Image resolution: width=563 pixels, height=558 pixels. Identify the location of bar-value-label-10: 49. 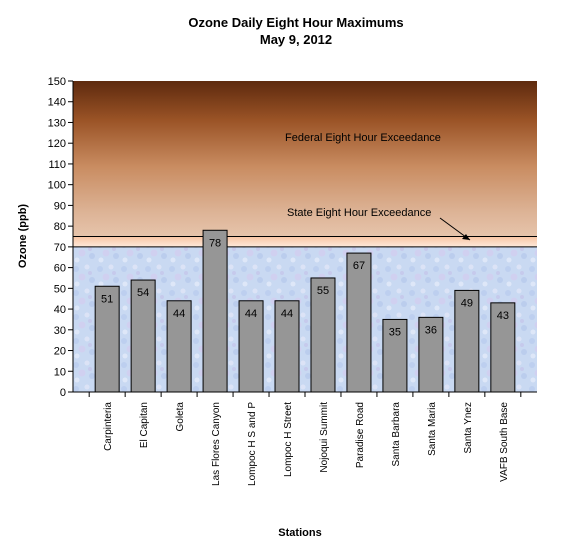
(467, 303).